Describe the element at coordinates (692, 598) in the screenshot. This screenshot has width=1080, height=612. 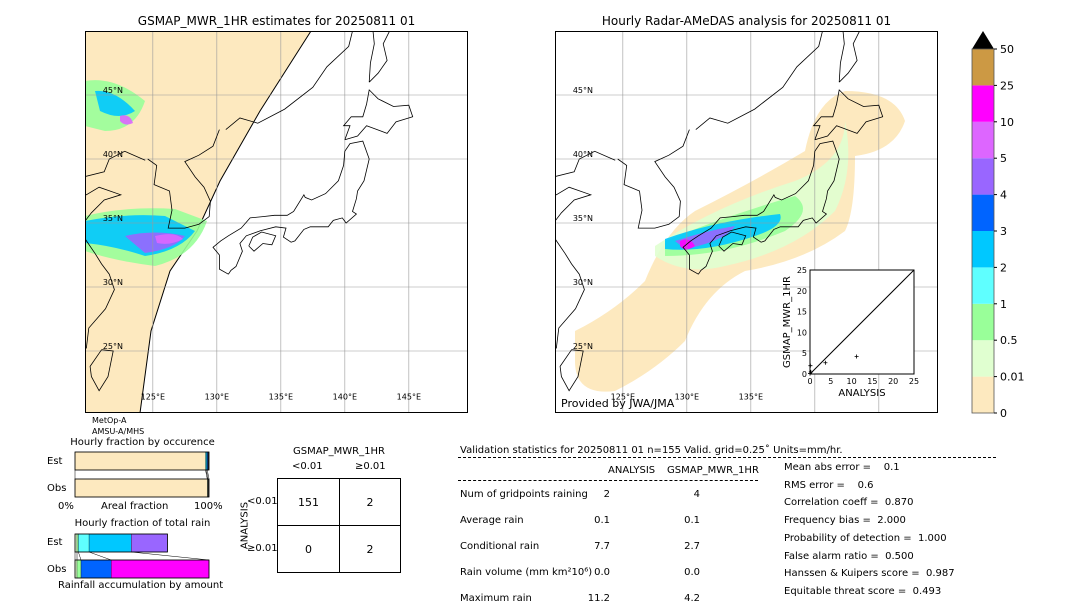
I see `stat-g: 4.2` at that location.